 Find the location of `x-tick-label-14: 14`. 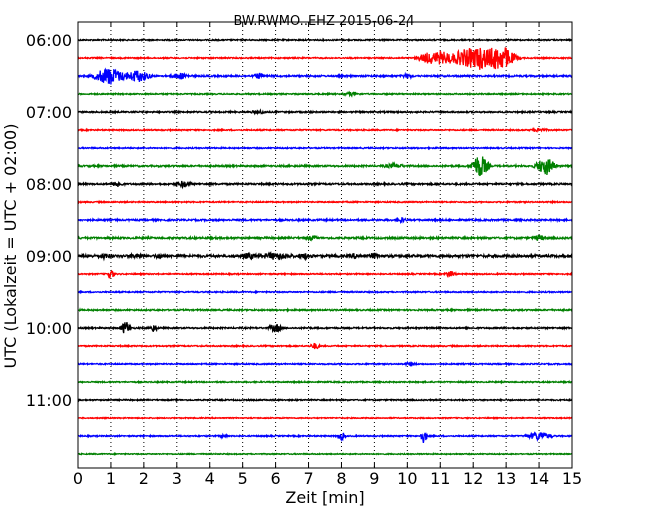

x-tick-label-14: 14 is located at coordinates (539, 478).